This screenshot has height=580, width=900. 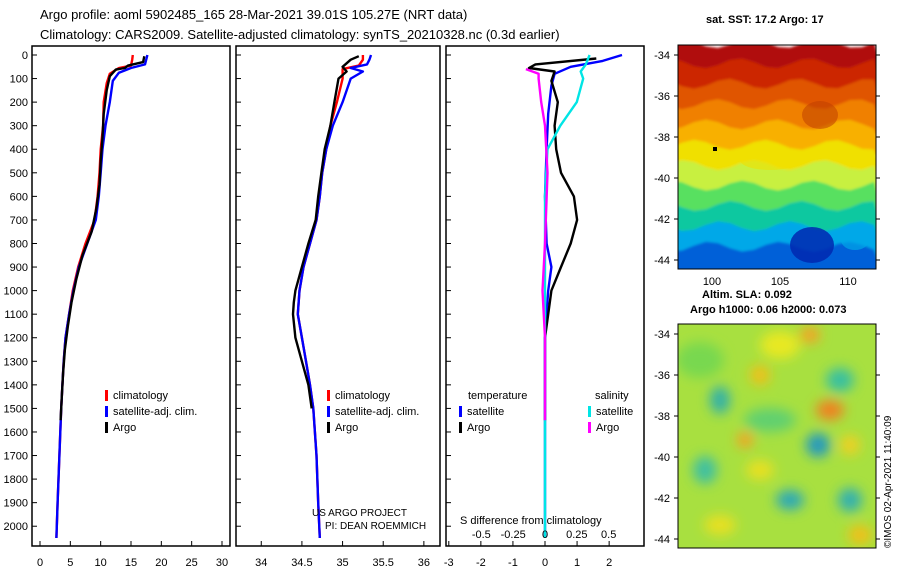 What do you see at coordinates (449, 563) in the screenshot?
I see `x-tick-label-top: -3` at bounding box center [449, 563].